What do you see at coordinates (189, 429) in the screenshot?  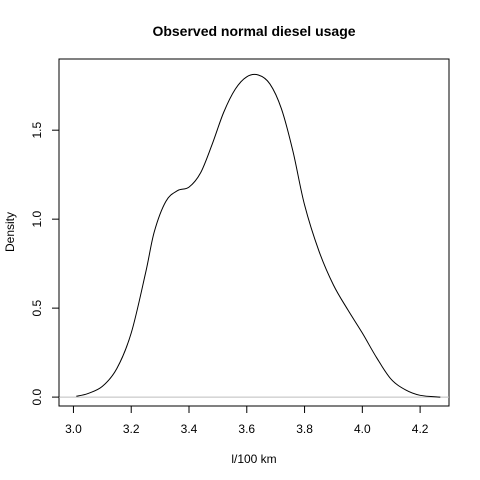 I see `x-tick-label: 3.4` at bounding box center [189, 429].